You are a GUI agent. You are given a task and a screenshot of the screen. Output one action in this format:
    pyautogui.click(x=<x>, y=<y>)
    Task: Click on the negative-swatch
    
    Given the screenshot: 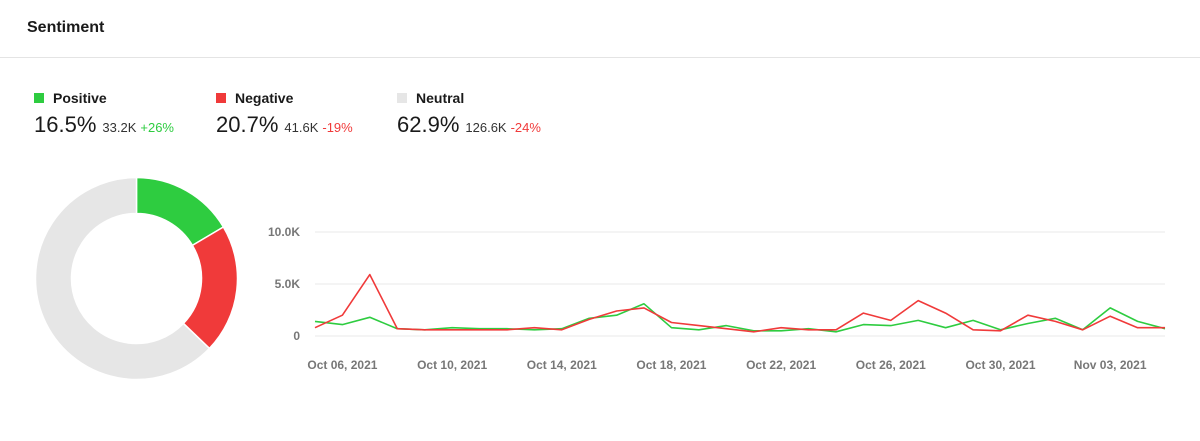 What is the action you would take?
    pyautogui.click(x=221, y=98)
    